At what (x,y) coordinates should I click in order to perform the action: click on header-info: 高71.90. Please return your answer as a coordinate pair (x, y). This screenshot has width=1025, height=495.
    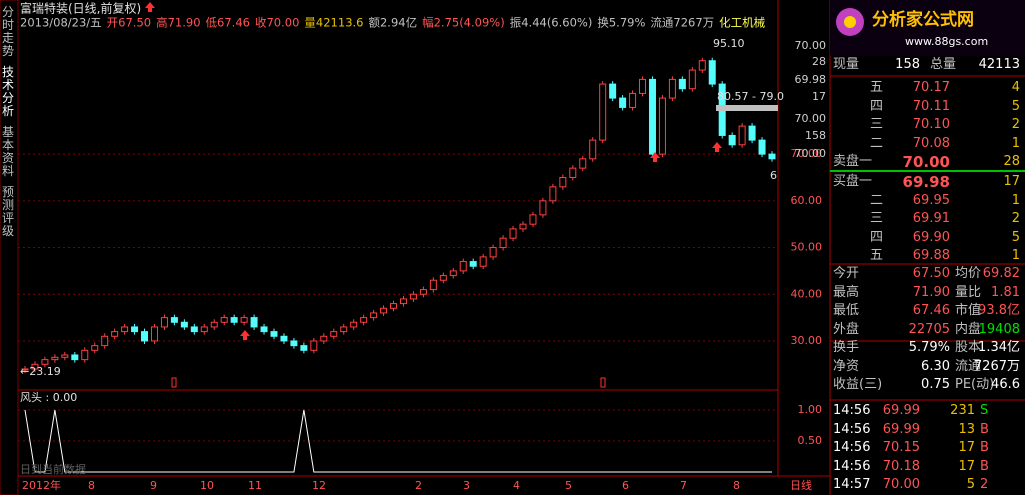
    Looking at the image, I should click on (178, 23).